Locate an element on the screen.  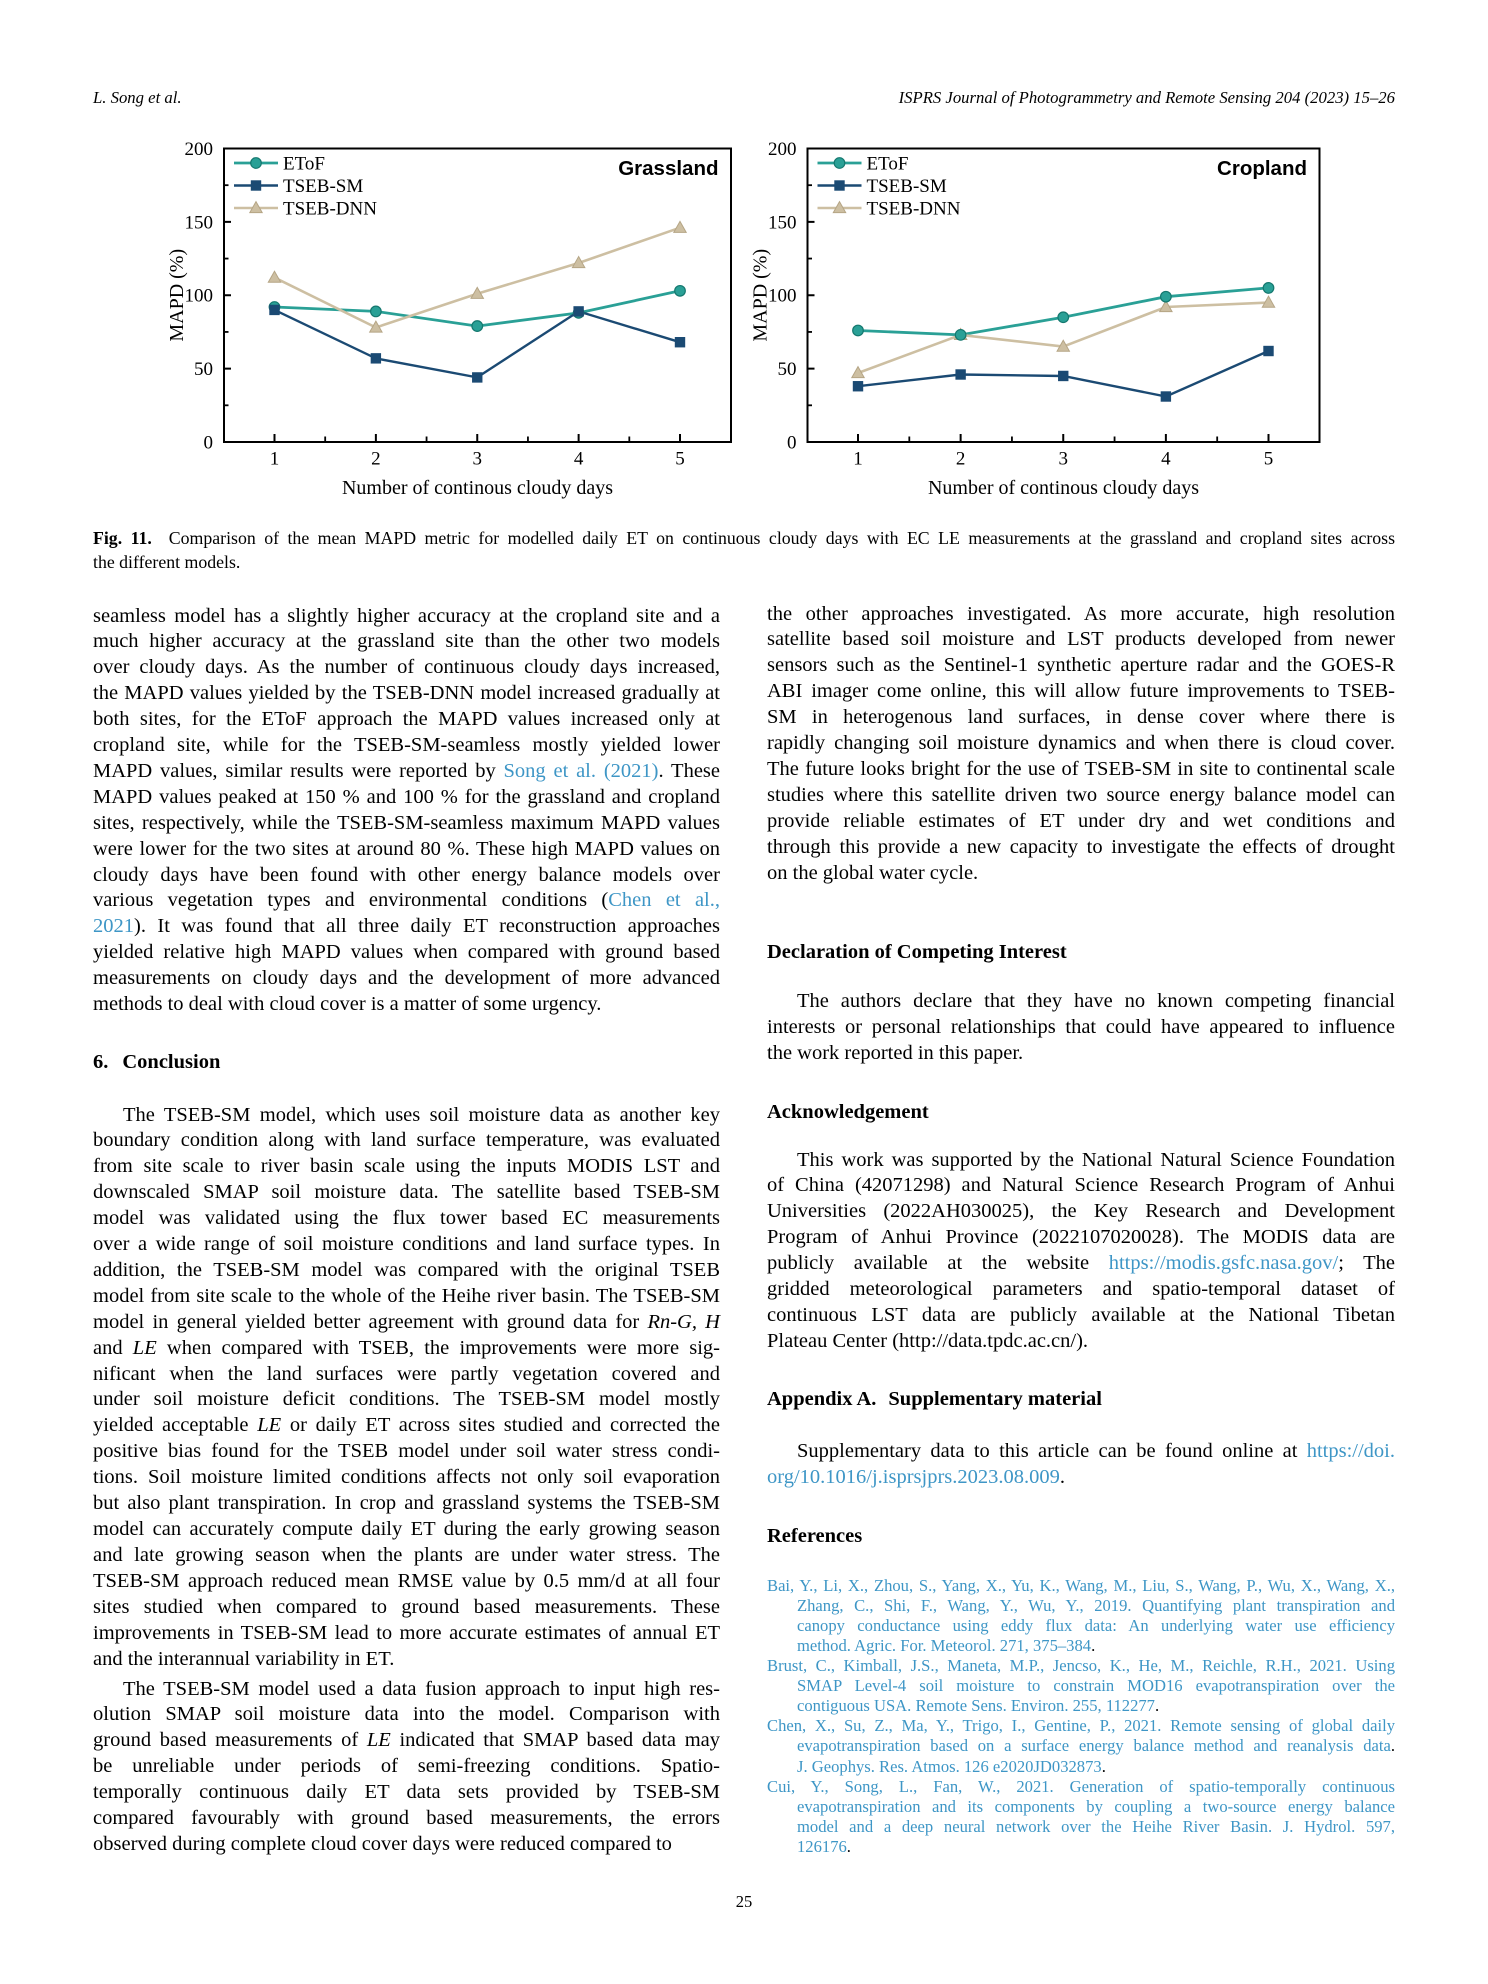
svg-text: Grassland is located at coordinates (668, 168).